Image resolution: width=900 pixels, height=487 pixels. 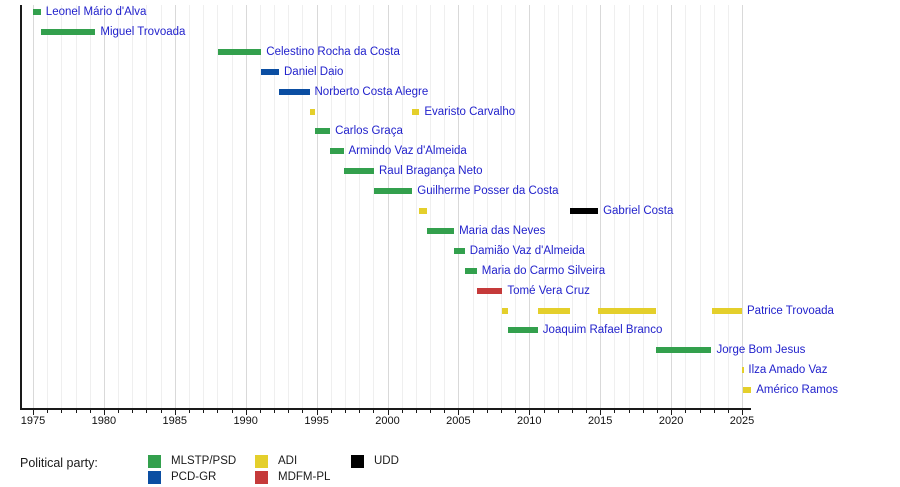 I want to click on gridline-2011, so click(x=544, y=206).